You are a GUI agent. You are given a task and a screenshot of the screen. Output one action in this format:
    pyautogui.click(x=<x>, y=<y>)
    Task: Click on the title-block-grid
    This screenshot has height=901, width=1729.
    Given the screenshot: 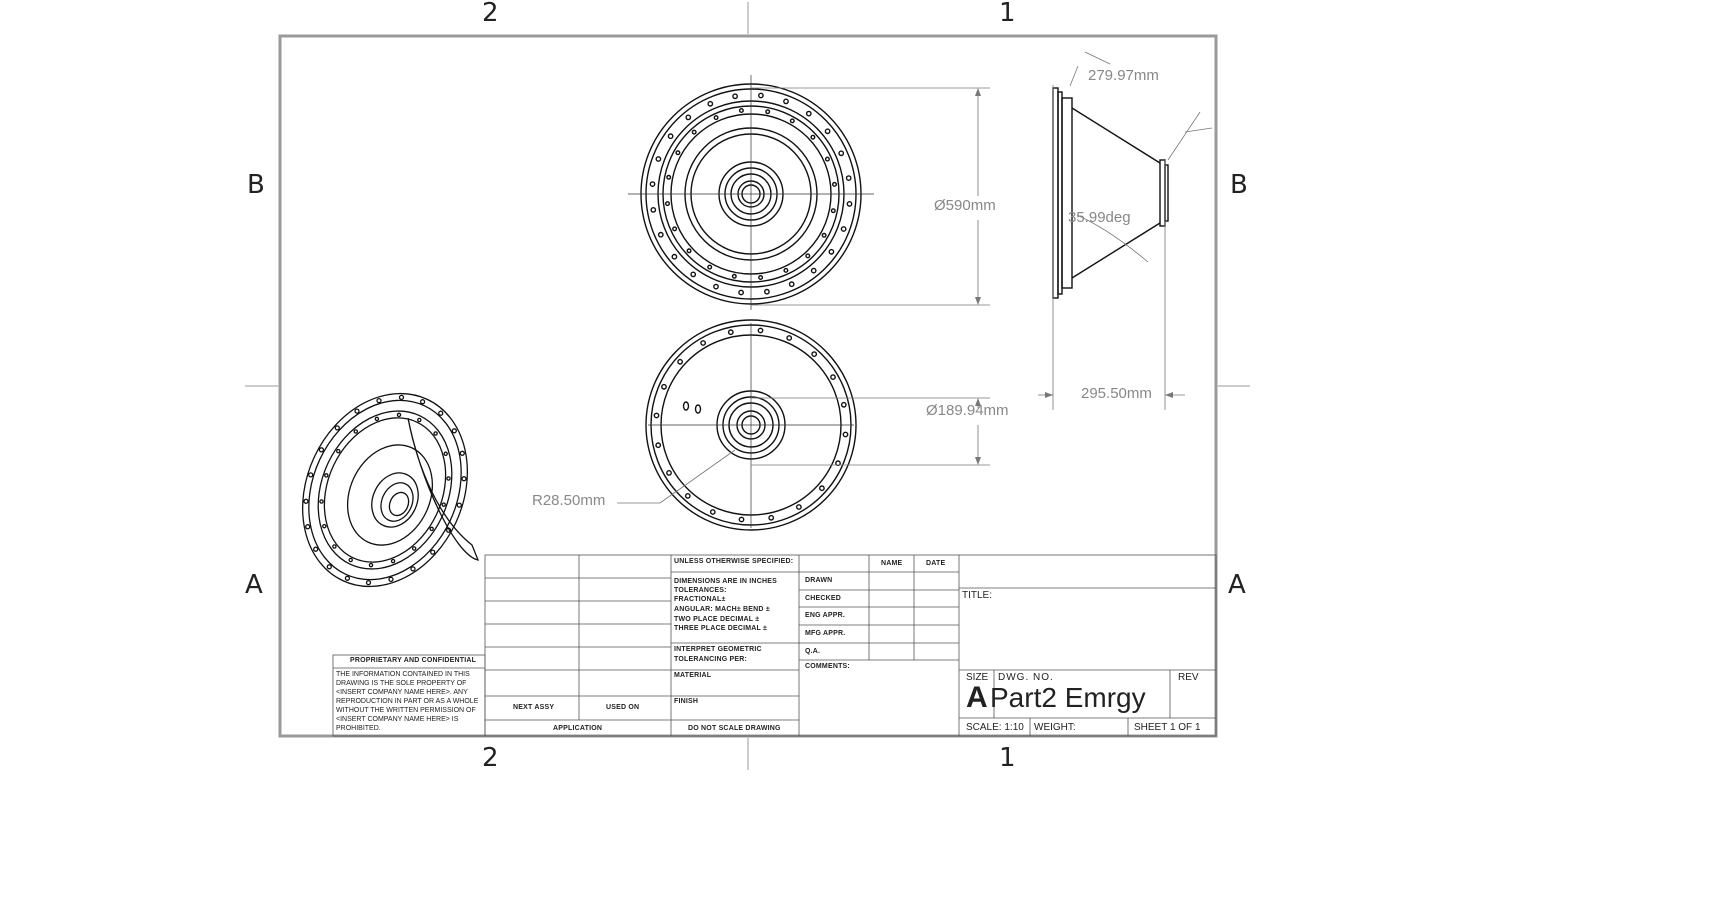 What is the action you would take?
    pyautogui.click(x=774, y=645)
    